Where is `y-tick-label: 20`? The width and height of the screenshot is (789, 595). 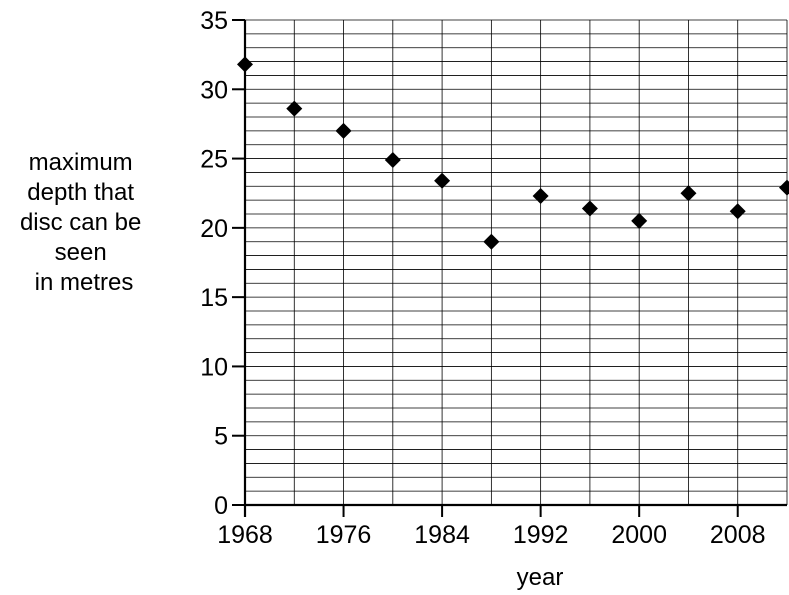
y-tick-label: 20 is located at coordinates (214, 229).